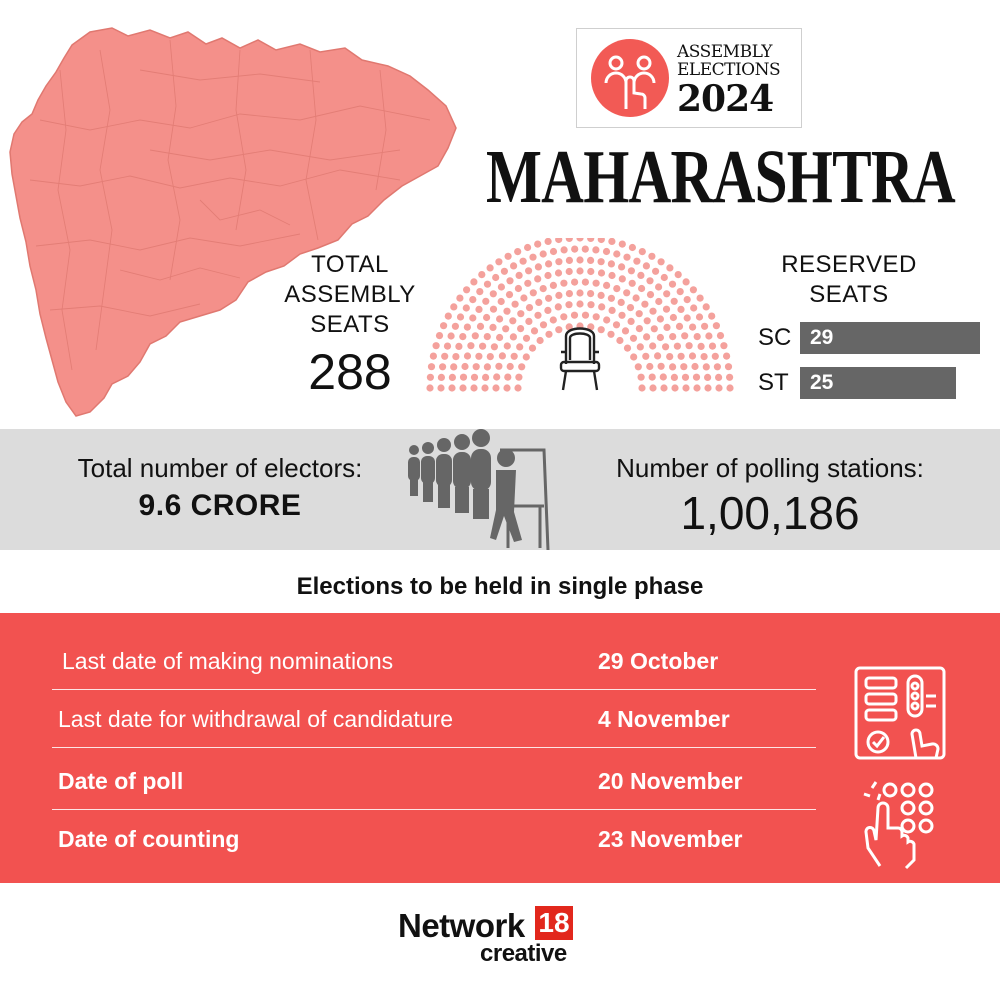 The height and width of the screenshot is (1000, 1000). What do you see at coordinates (256, 719) in the screenshot?
I see `schedule-label: Last date for withdrawal of candidature` at bounding box center [256, 719].